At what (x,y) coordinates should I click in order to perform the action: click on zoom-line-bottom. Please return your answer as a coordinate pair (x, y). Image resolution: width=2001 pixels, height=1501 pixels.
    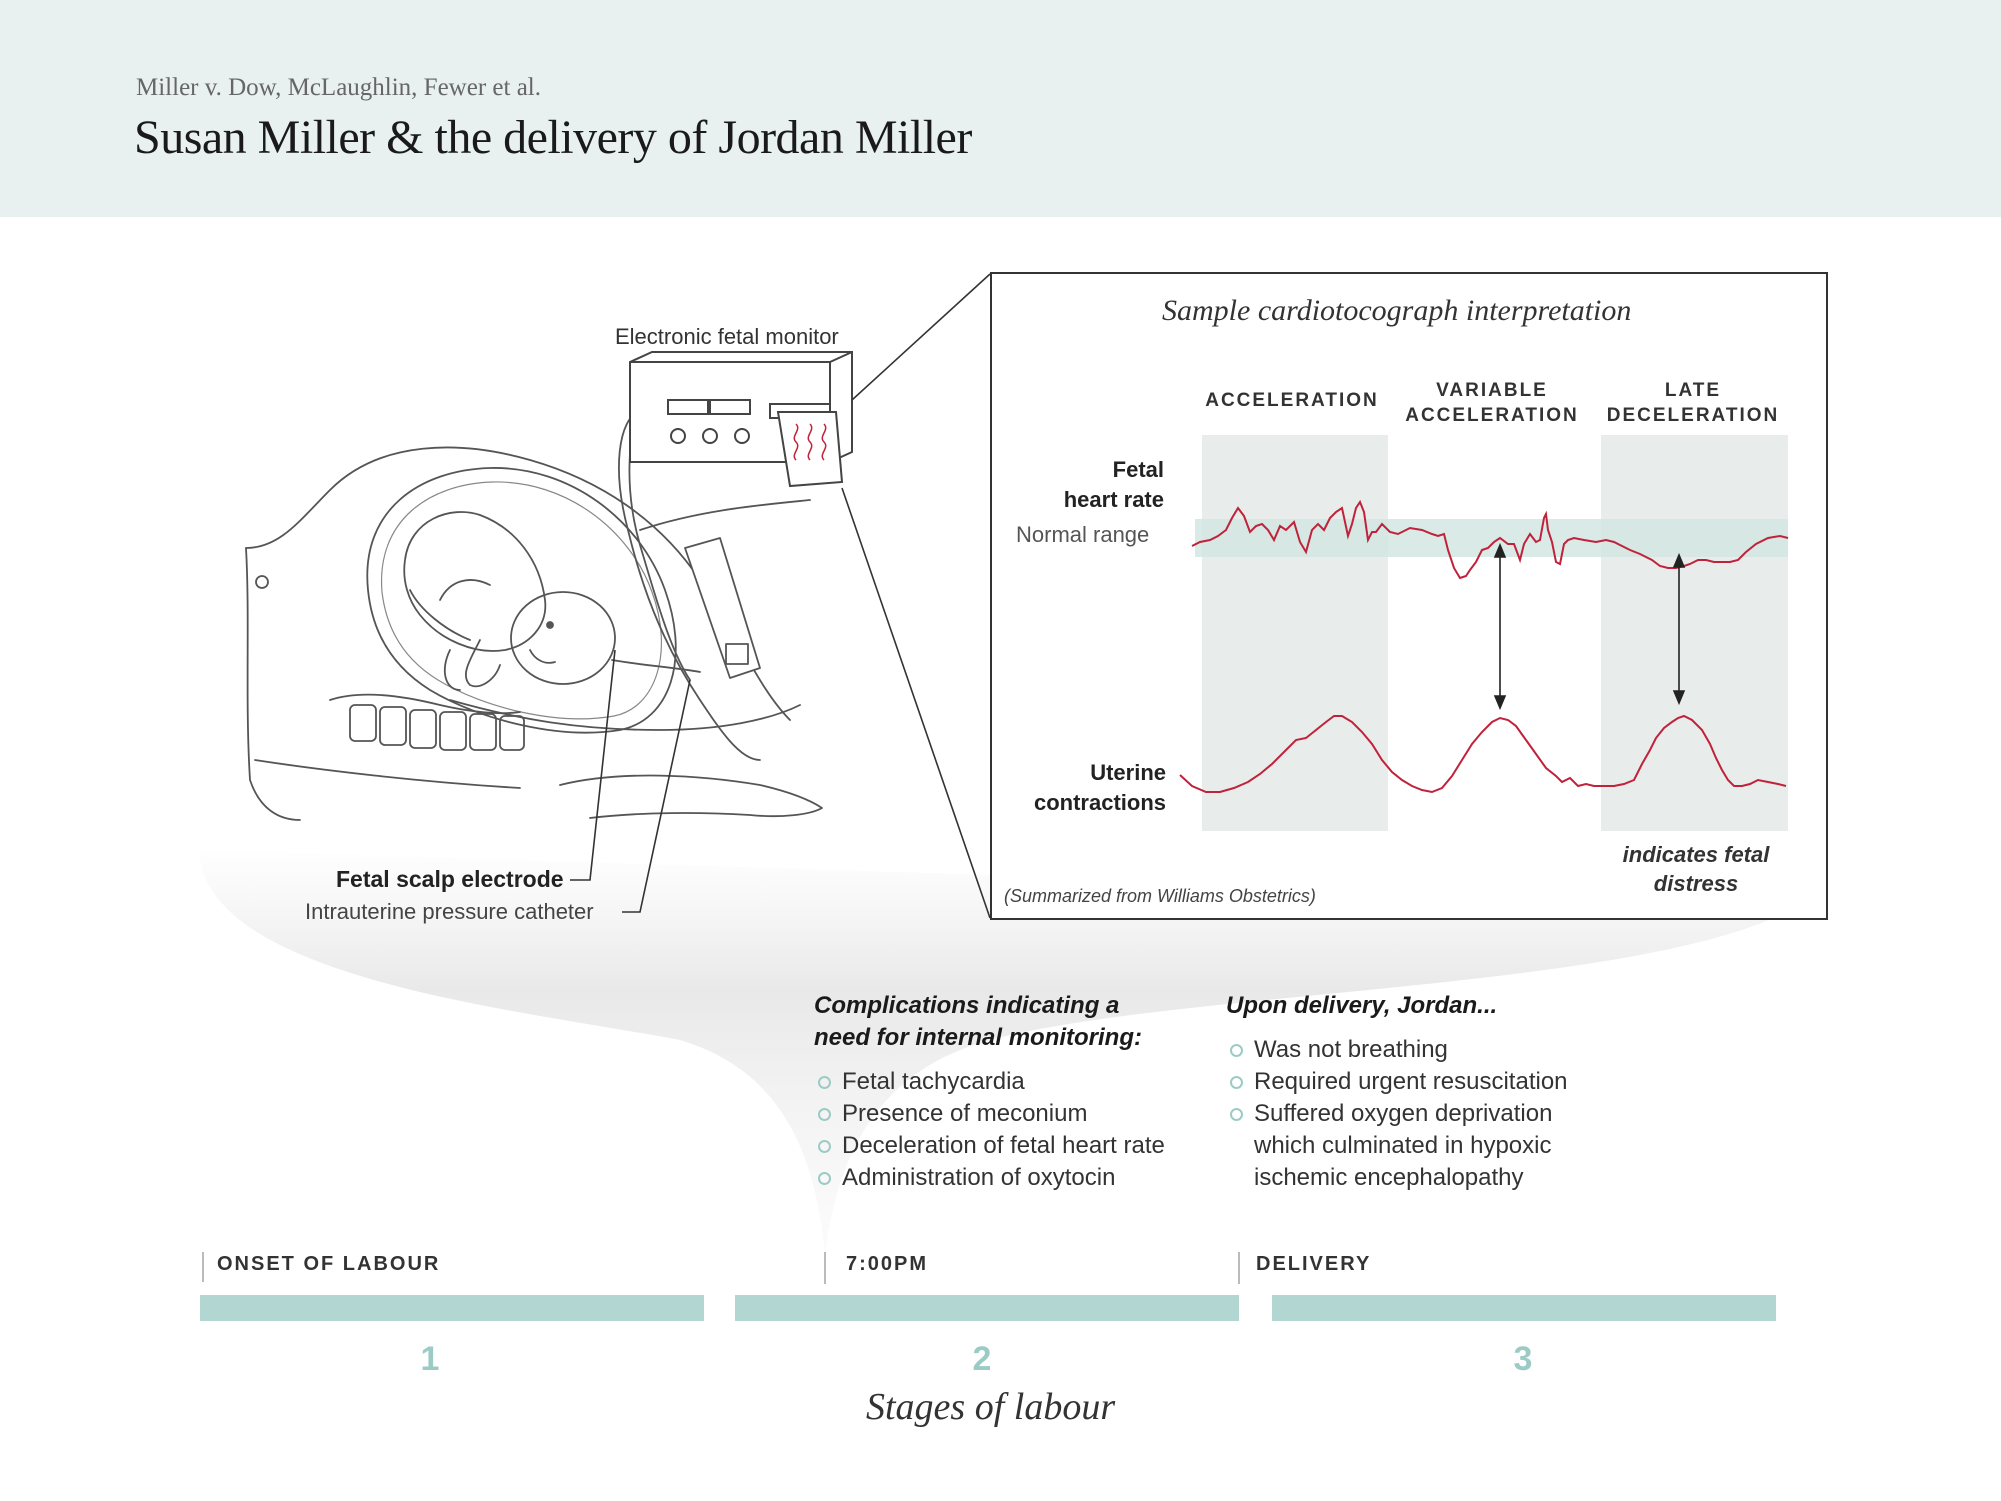
    Looking at the image, I should click on (916, 703).